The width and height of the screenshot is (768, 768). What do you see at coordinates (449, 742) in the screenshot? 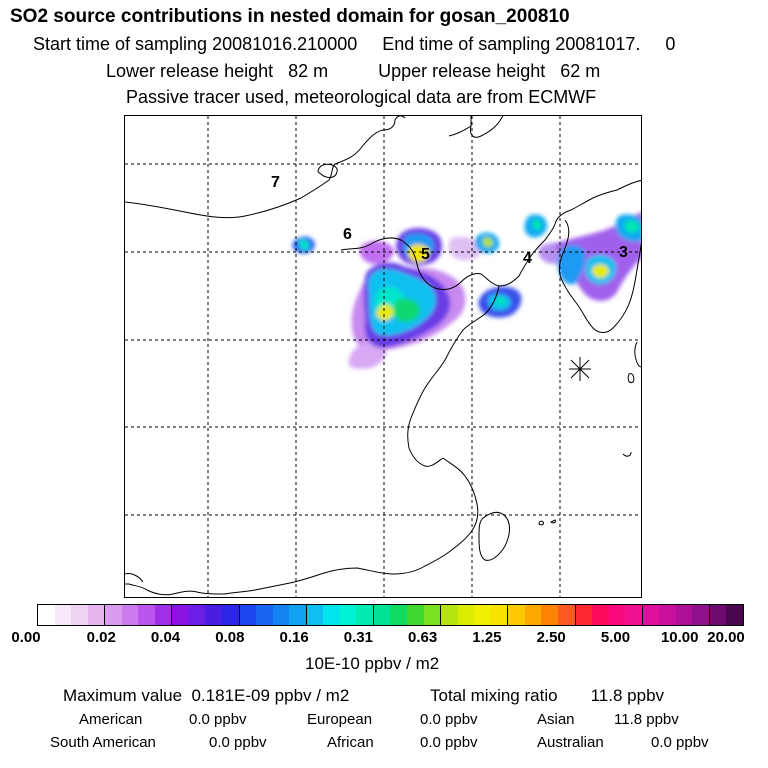
I see `african-value: 0.0 ppbv` at bounding box center [449, 742].